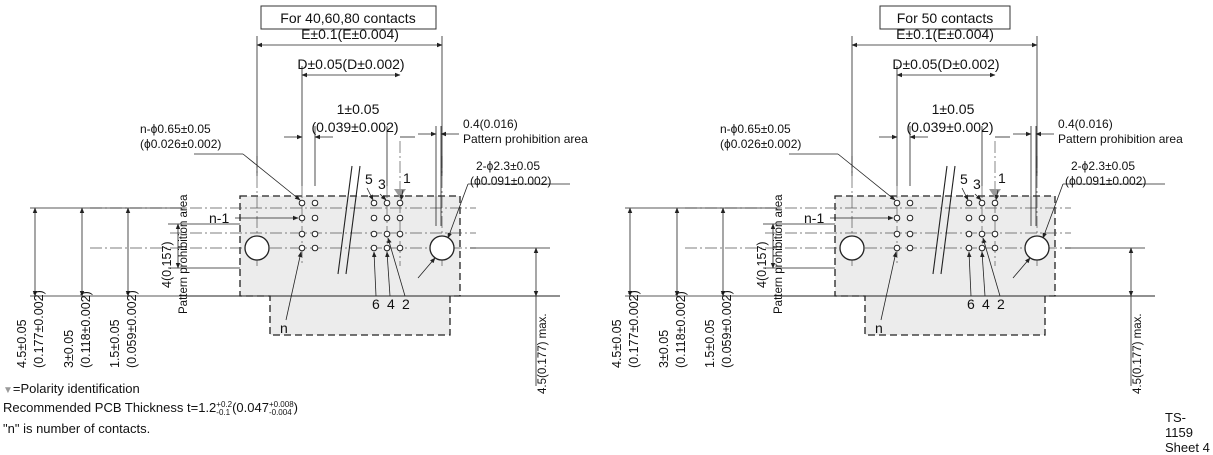 The height and width of the screenshot is (455, 1213). I want to click on polarity-note: ▼=Polarity identification, so click(71, 389).